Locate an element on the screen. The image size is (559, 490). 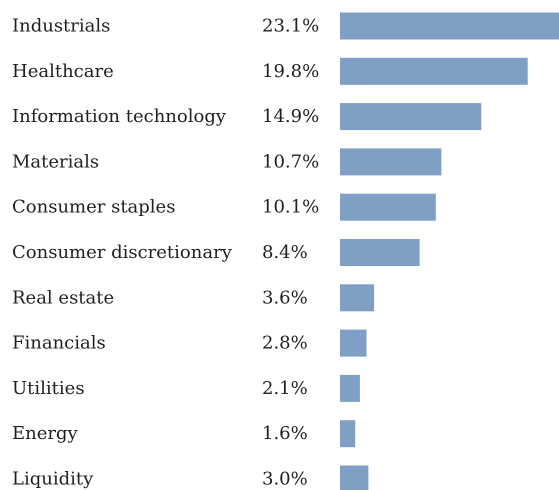
value-label: 2.1% is located at coordinates (285, 388).